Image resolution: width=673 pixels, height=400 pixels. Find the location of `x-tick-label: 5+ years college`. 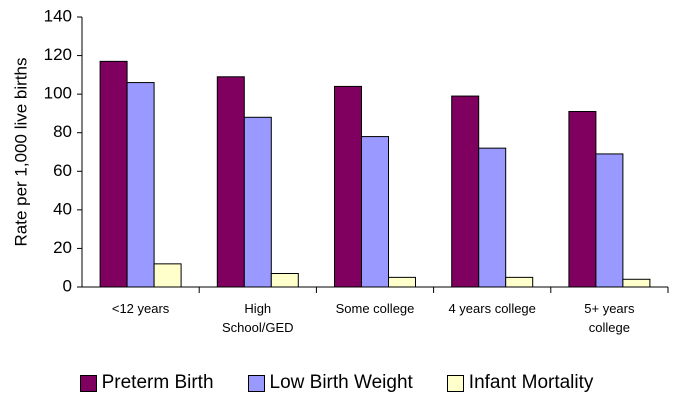

x-tick-label: 5+ years college is located at coordinates (609, 318).